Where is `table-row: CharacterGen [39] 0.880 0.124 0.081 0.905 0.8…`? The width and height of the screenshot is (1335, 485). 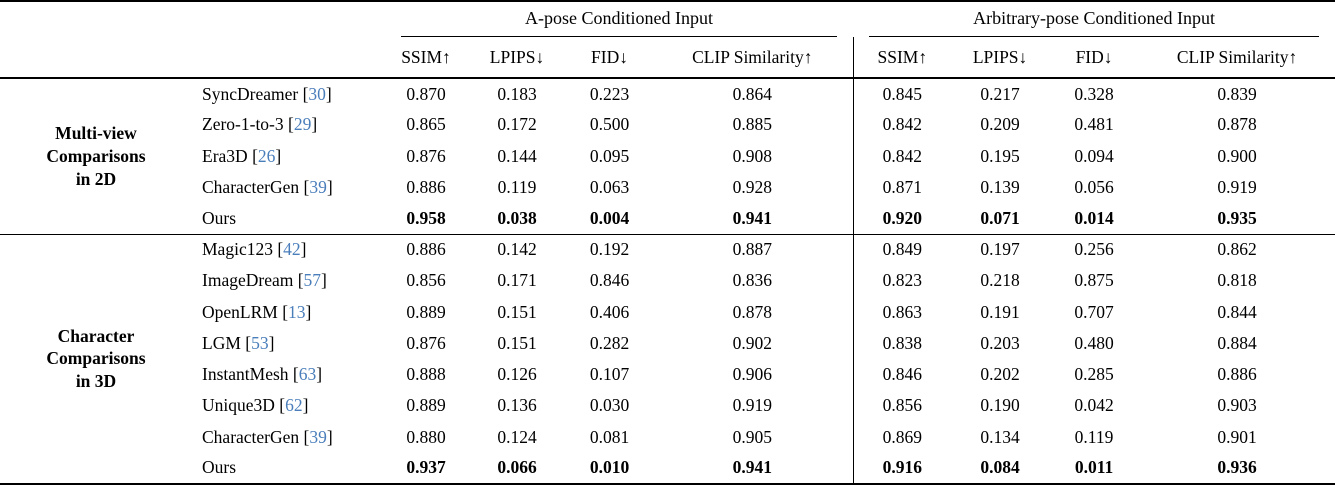 table-row: CharacterGen [39] 0.880 0.124 0.081 0.905 0.8… is located at coordinates (667, 437).